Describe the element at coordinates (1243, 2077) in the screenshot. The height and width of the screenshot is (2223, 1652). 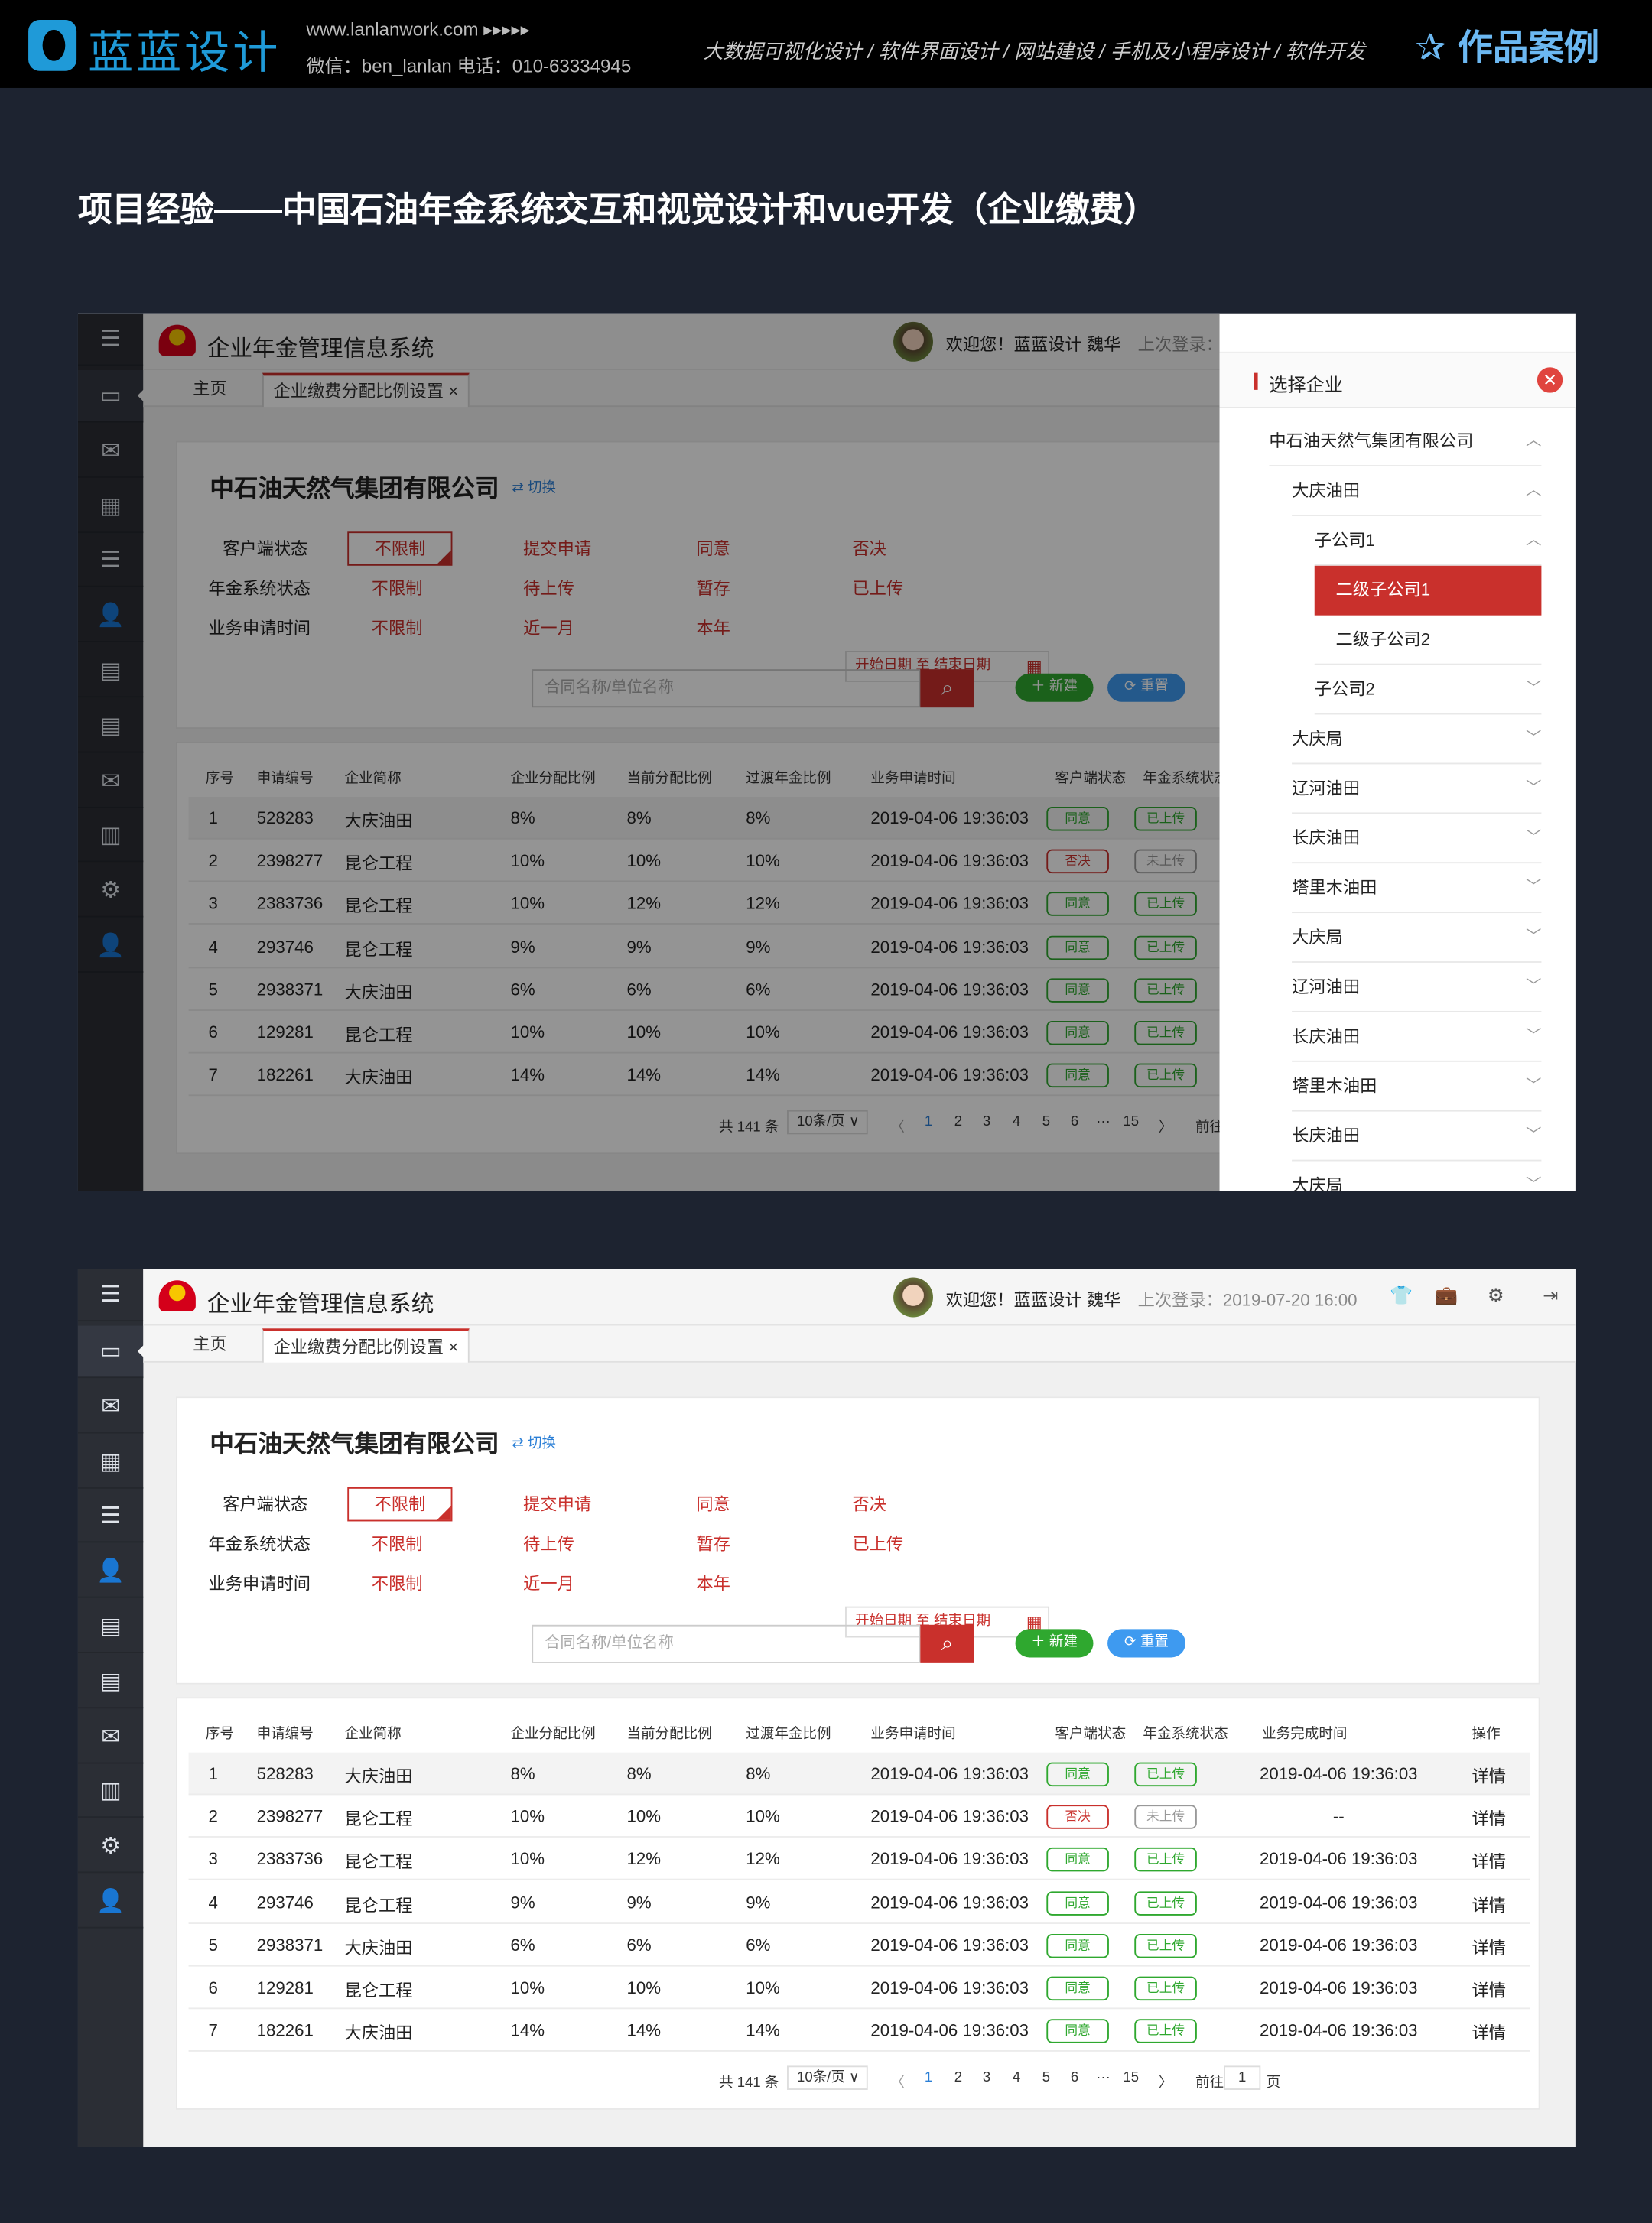
I see `goto-page-input: 1` at that location.